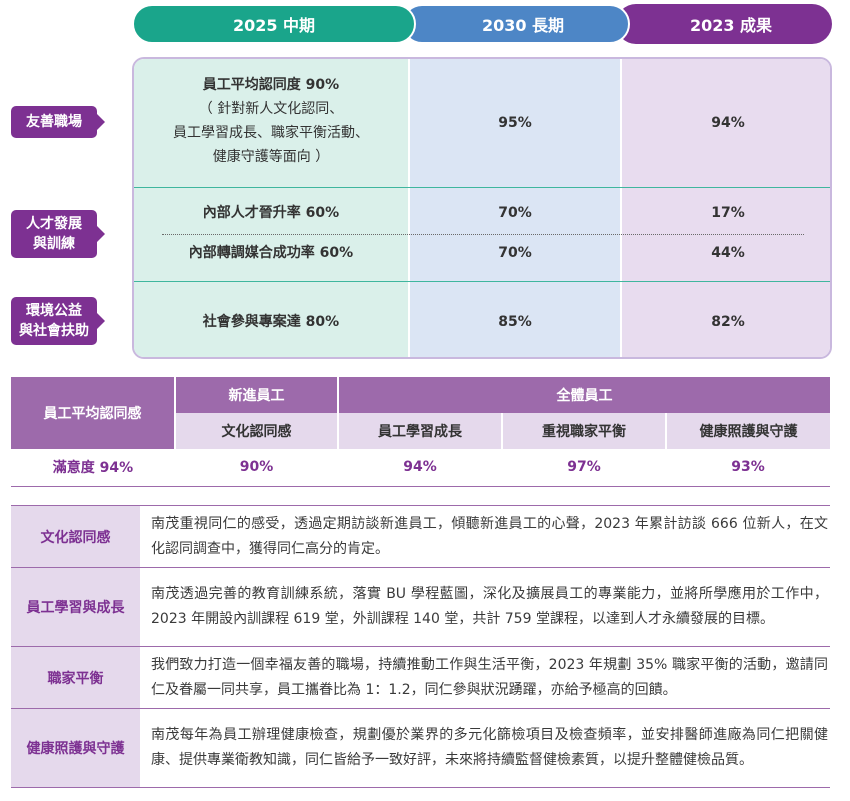 The height and width of the screenshot is (801, 850). I want to click on satisfaction-value: 97%, so click(584, 467).